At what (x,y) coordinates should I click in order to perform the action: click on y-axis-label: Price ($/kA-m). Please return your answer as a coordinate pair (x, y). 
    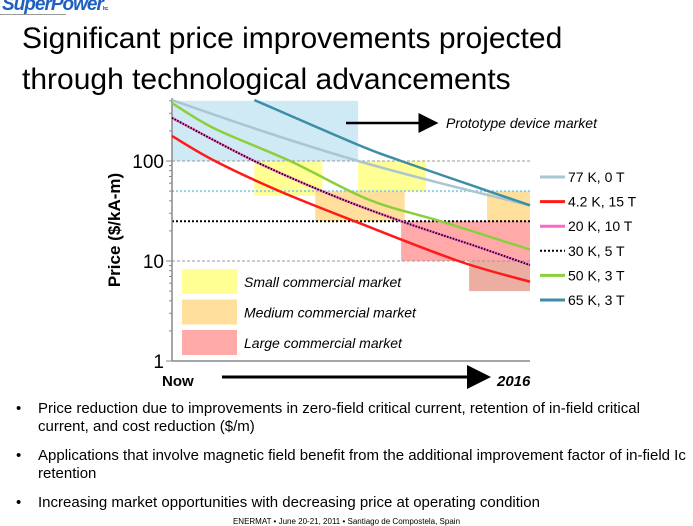
    Looking at the image, I should click on (114, 230).